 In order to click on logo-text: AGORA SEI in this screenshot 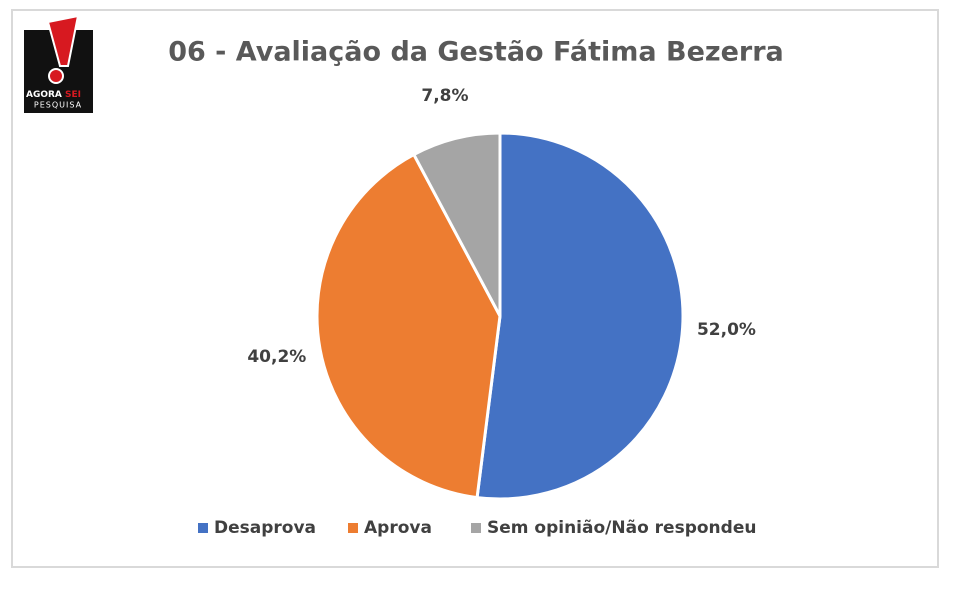, I will do `click(53, 95)`.